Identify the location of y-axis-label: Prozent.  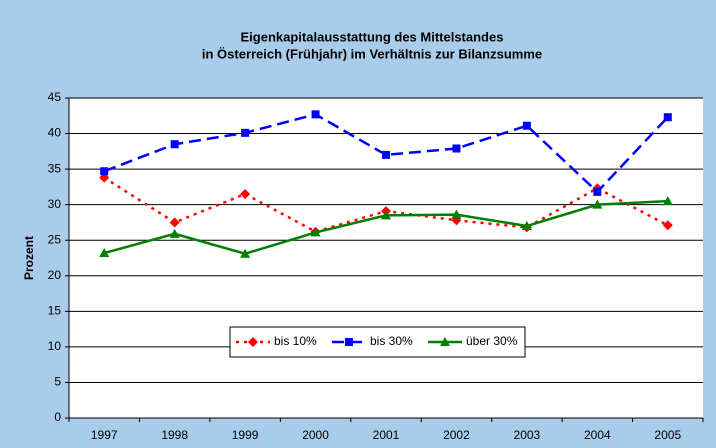
(29, 258).